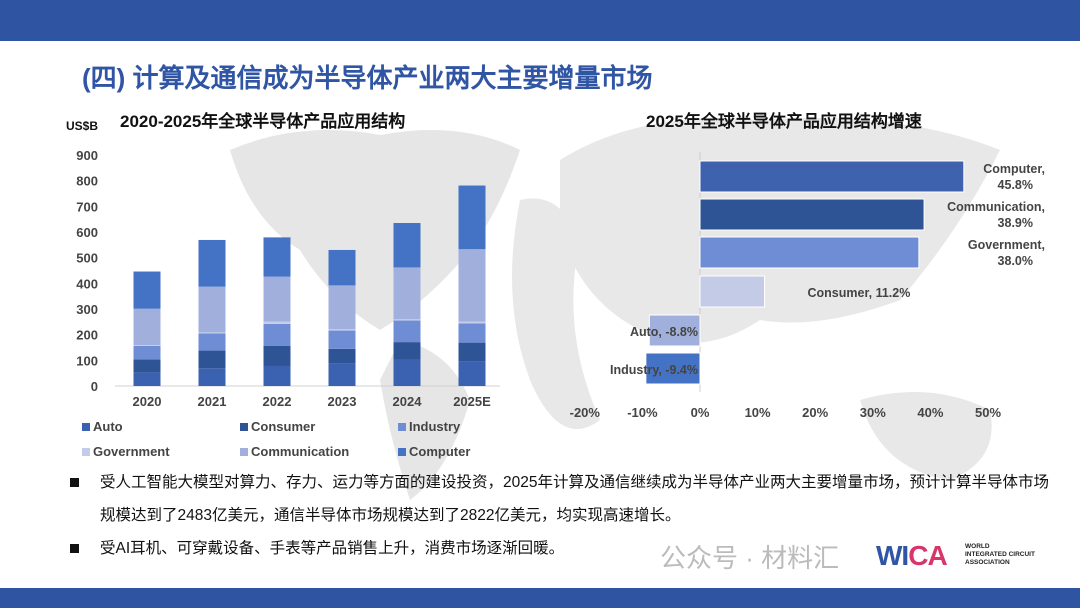 This screenshot has width=1080, height=608. Describe the element at coordinates (654, 370) in the screenshot. I see `data-label: Industry, -9.4%` at that location.